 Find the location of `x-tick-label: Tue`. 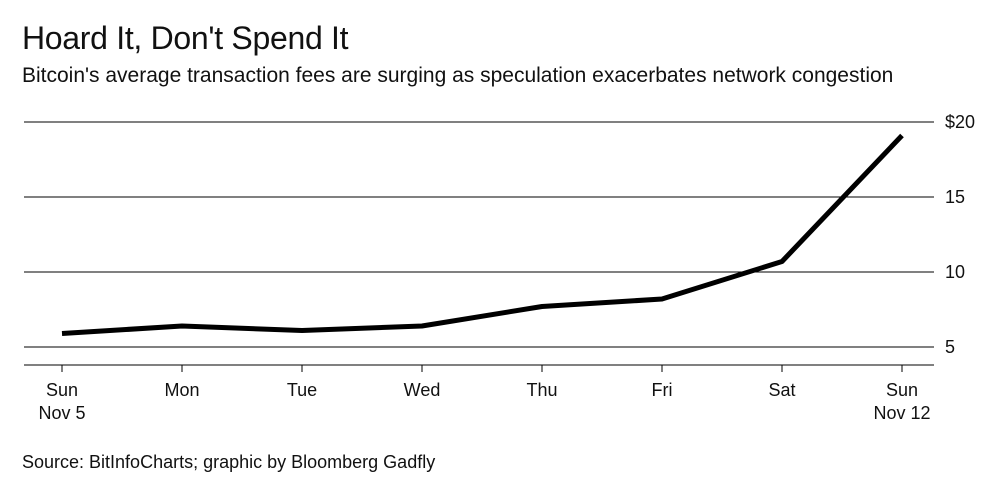

x-tick-label: Tue is located at coordinates (302, 390).